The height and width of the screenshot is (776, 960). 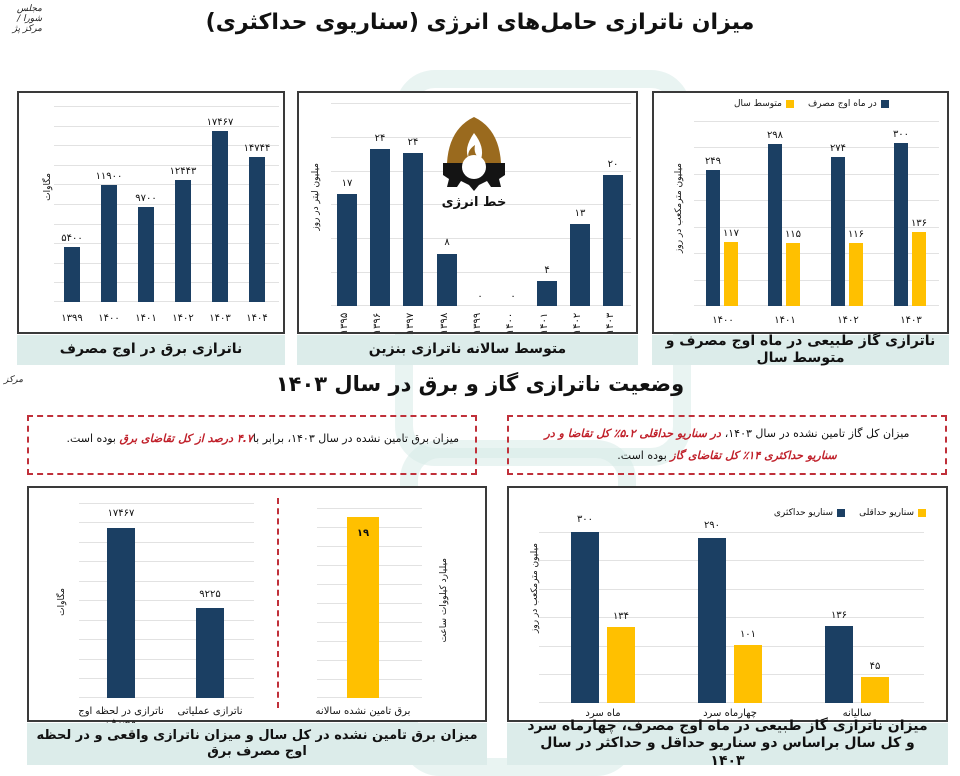 I want to click on value-label: ۲۰, so click(x=613, y=164).